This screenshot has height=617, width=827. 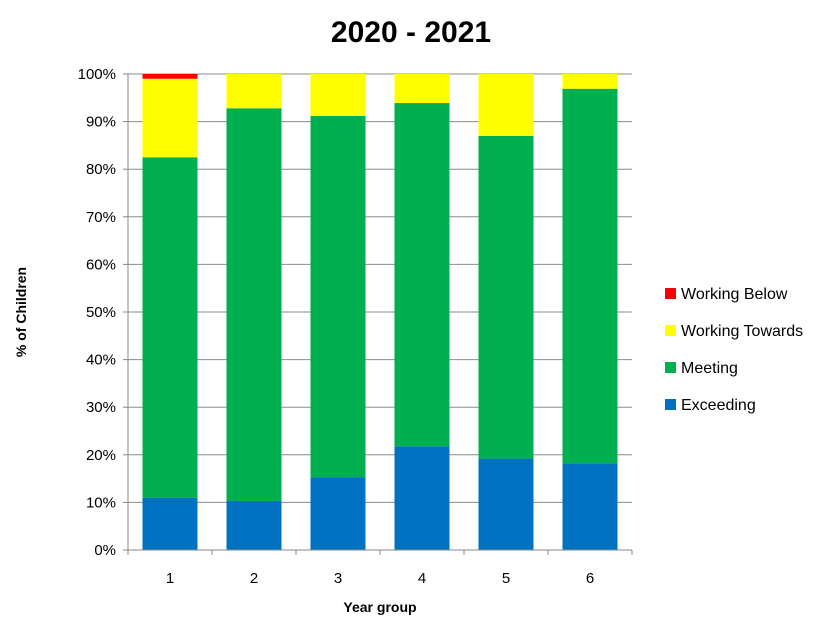 What do you see at coordinates (105, 550) in the screenshot?
I see `y-tick-label: 0%` at bounding box center [105, 550].